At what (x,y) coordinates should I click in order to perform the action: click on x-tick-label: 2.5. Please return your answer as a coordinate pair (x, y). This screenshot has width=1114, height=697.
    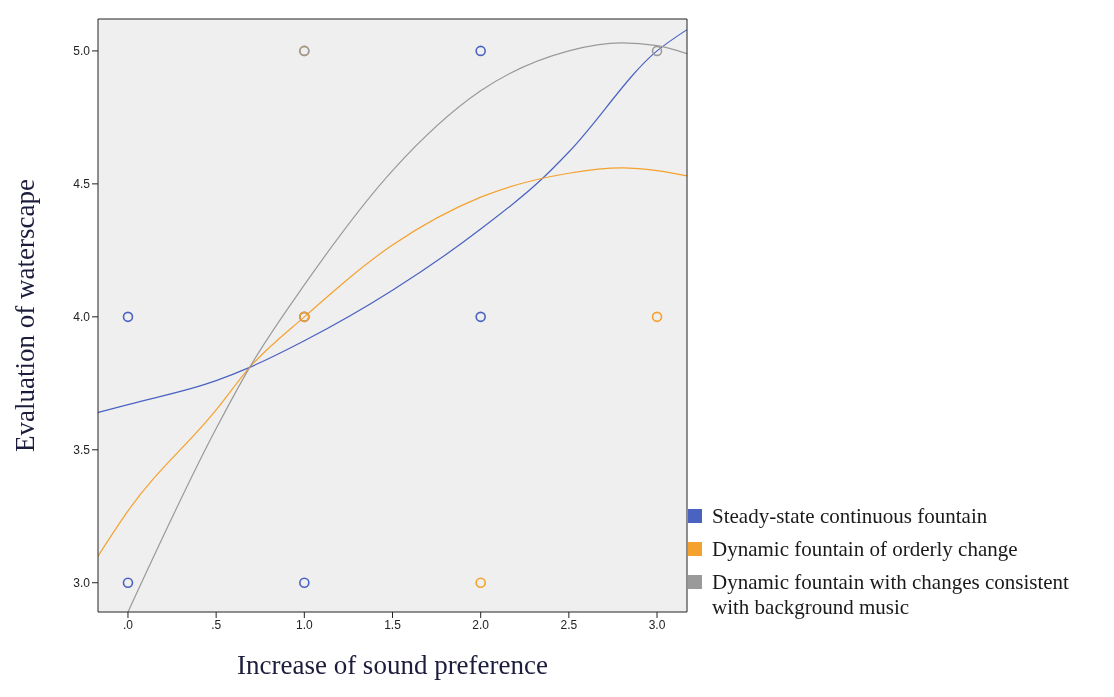
    Looking at the image, I should click on (569, 624).